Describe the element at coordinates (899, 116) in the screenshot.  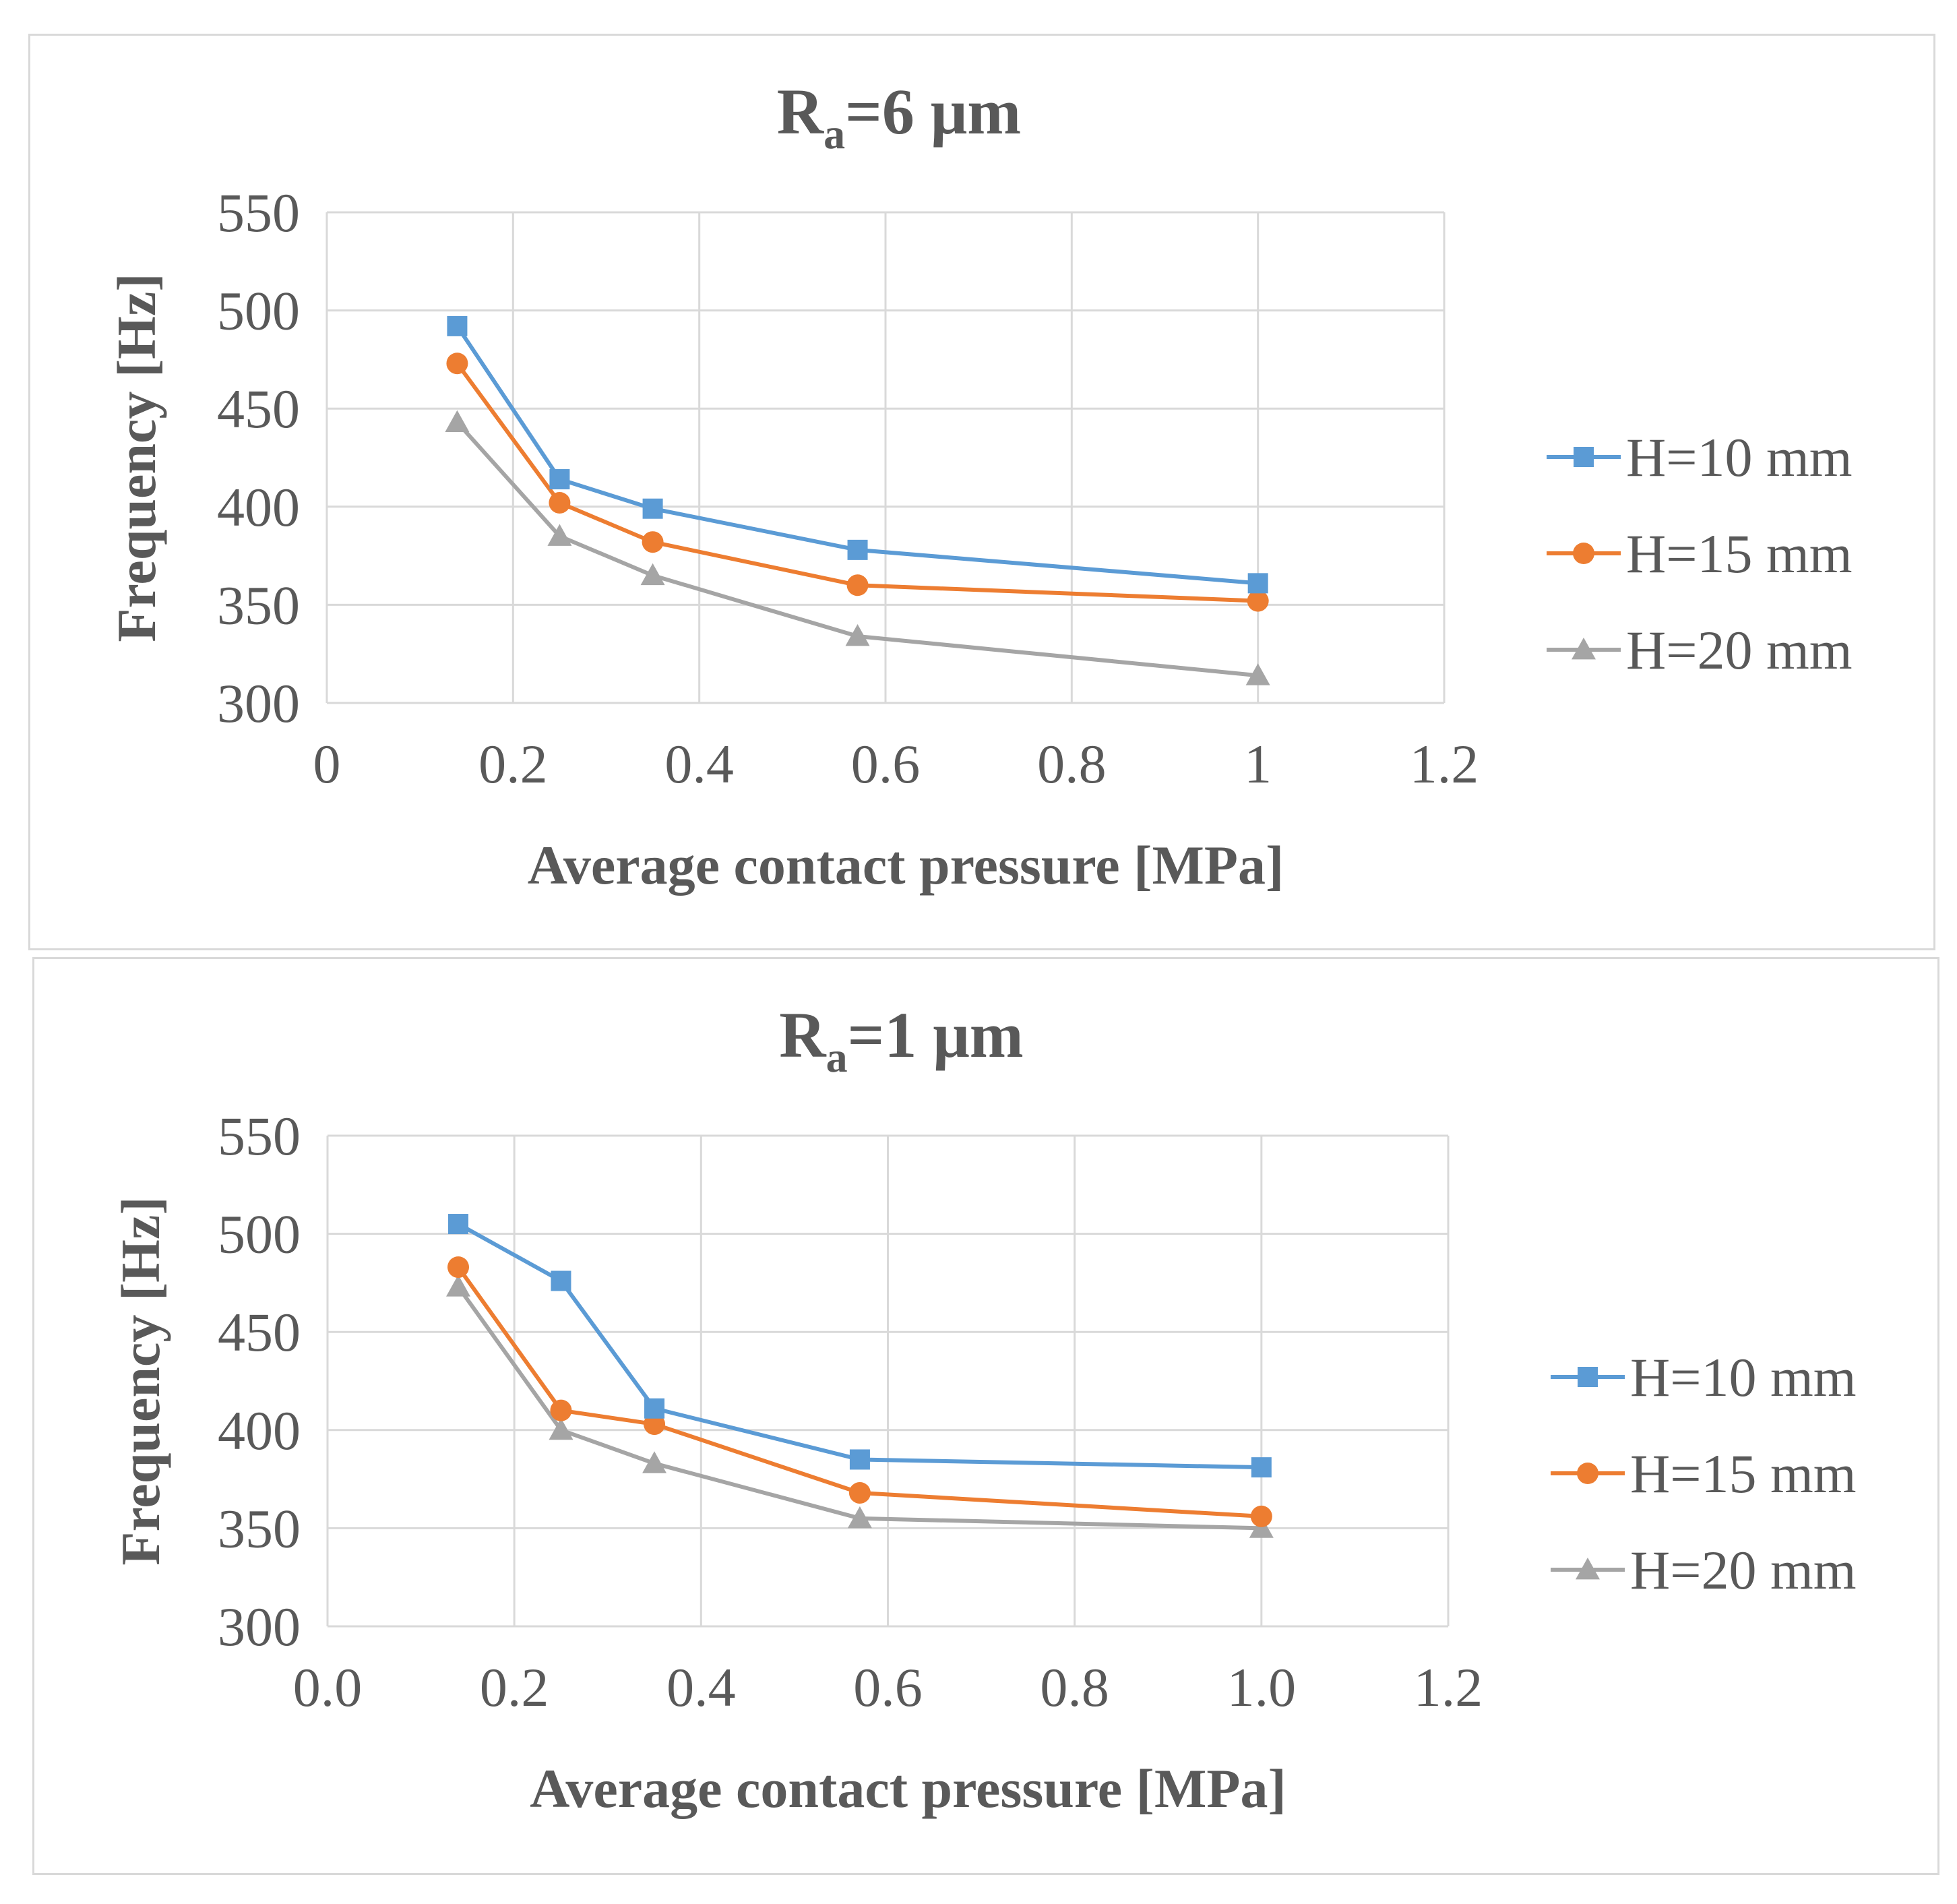
I see `chart-title: Ra=6 μm` at that location.